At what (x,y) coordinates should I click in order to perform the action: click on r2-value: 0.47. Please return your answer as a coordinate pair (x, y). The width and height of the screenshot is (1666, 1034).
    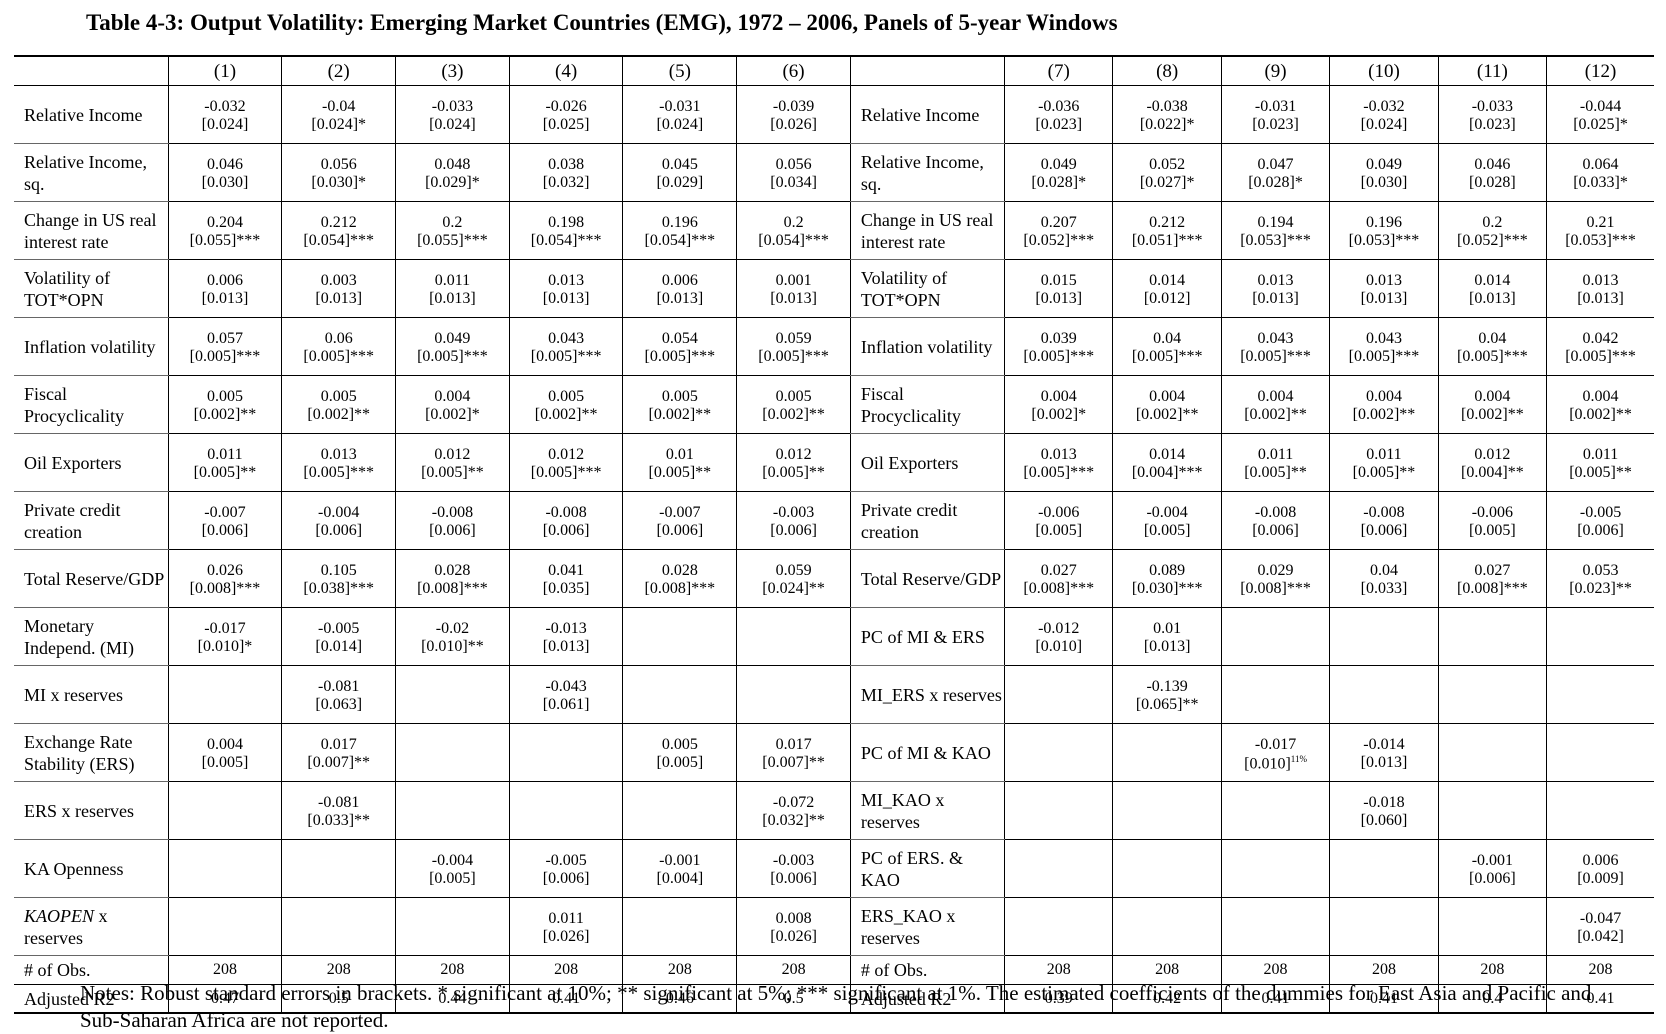
    Looking at the image, I should click on (225, 999).